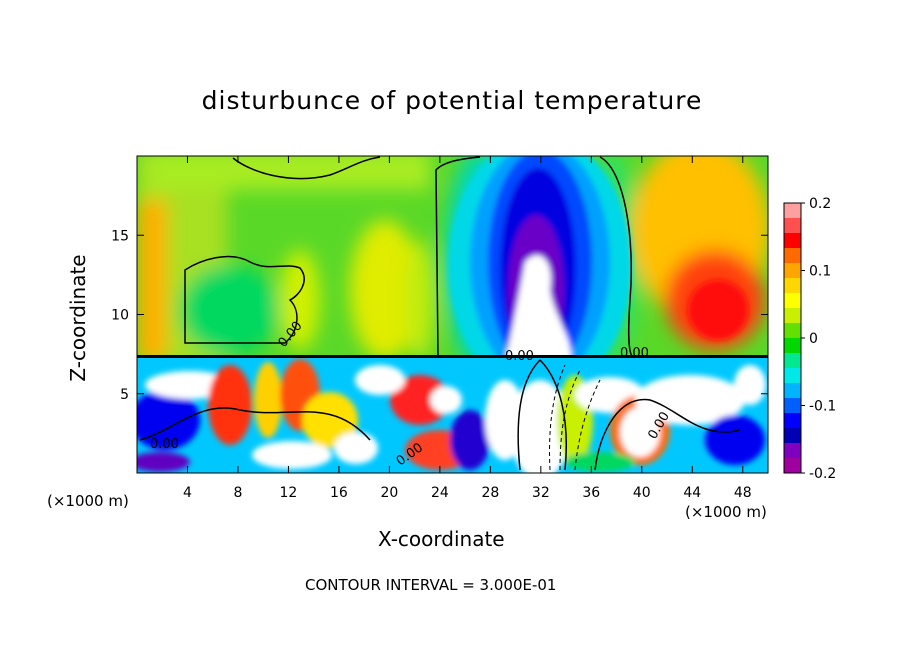  I want to click on x-tick-label: 8, so click(237, 493).